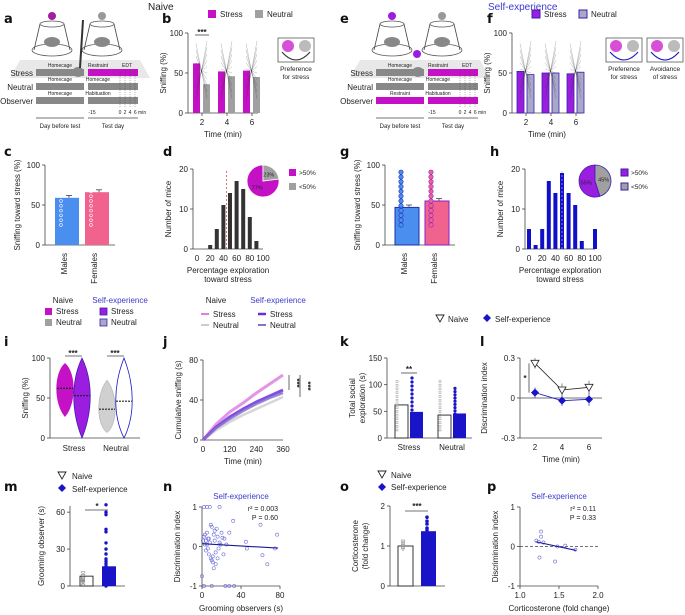  What do you see at coordinates (67, 311) in the screenshot?
I see `panel-i-legend-naive-stress: Stress` at bounding box center [67, 311].